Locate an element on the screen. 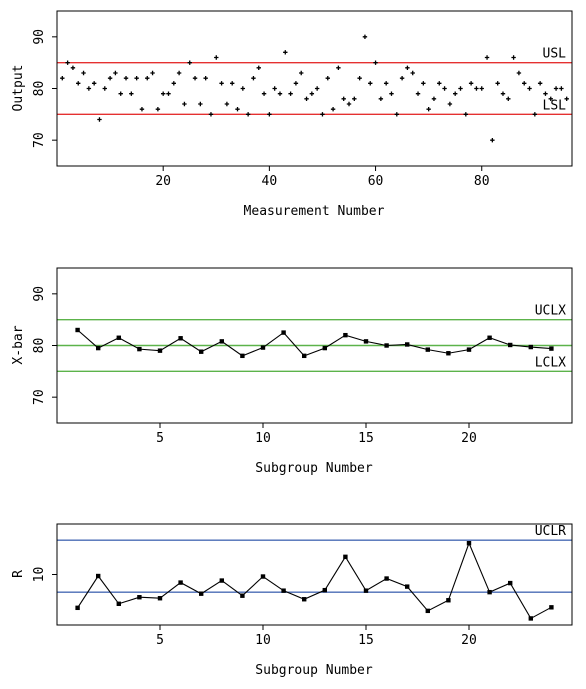 This screenshot has width=586, height=689. range-y-axis-label: R is located at coordinates (18, 574).